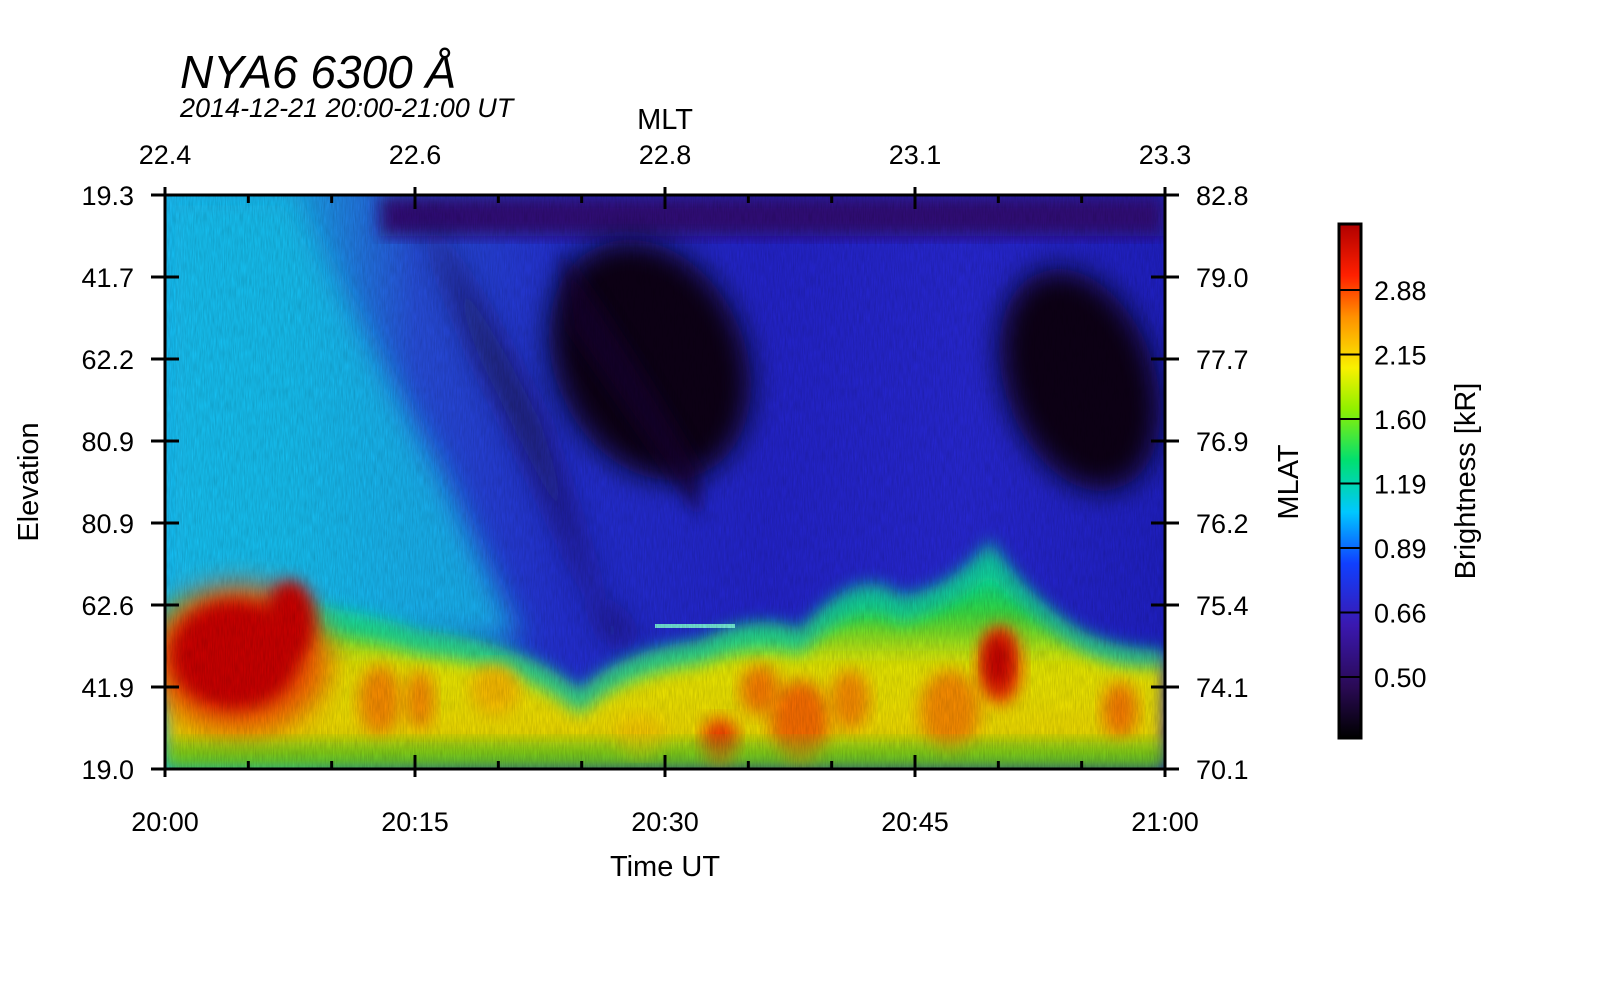  I want to click on y-right-tick-label: 70.1, so click(1222, 770).